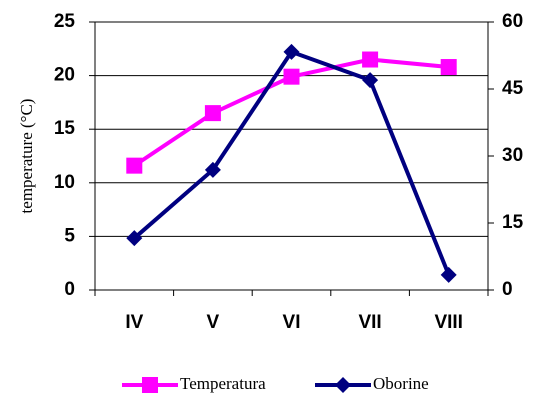 The image size is (545, 406). I want to click on y-tick-label: 25, so click(65, 21).